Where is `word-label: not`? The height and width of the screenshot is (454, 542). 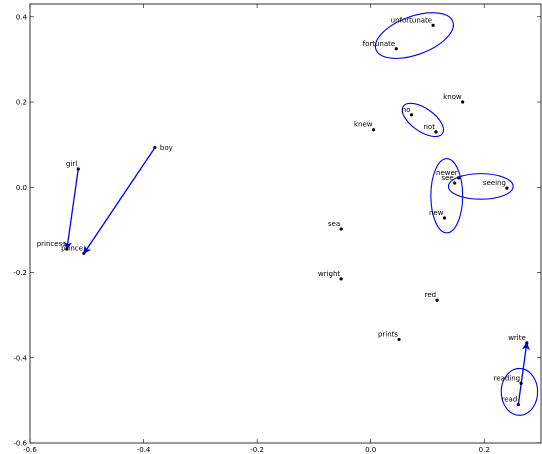
word-label: not is located at coordinates (429, 127).